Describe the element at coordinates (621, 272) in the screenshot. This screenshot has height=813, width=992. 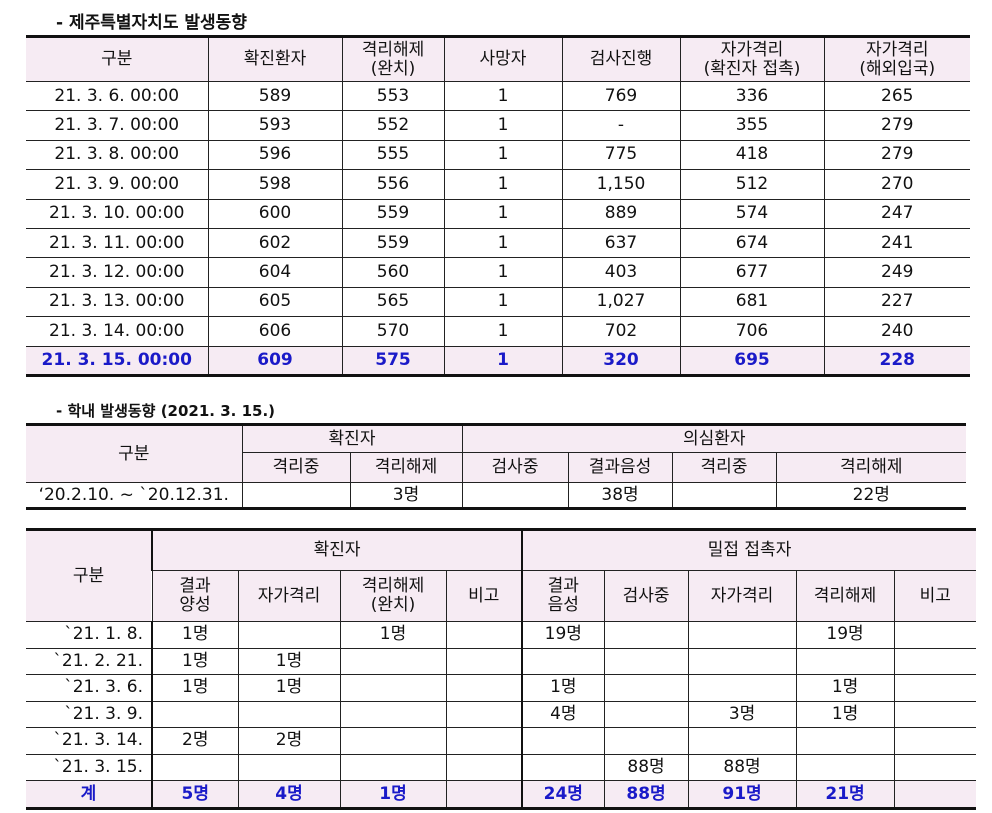
I see `table-cell: 403` at that location.